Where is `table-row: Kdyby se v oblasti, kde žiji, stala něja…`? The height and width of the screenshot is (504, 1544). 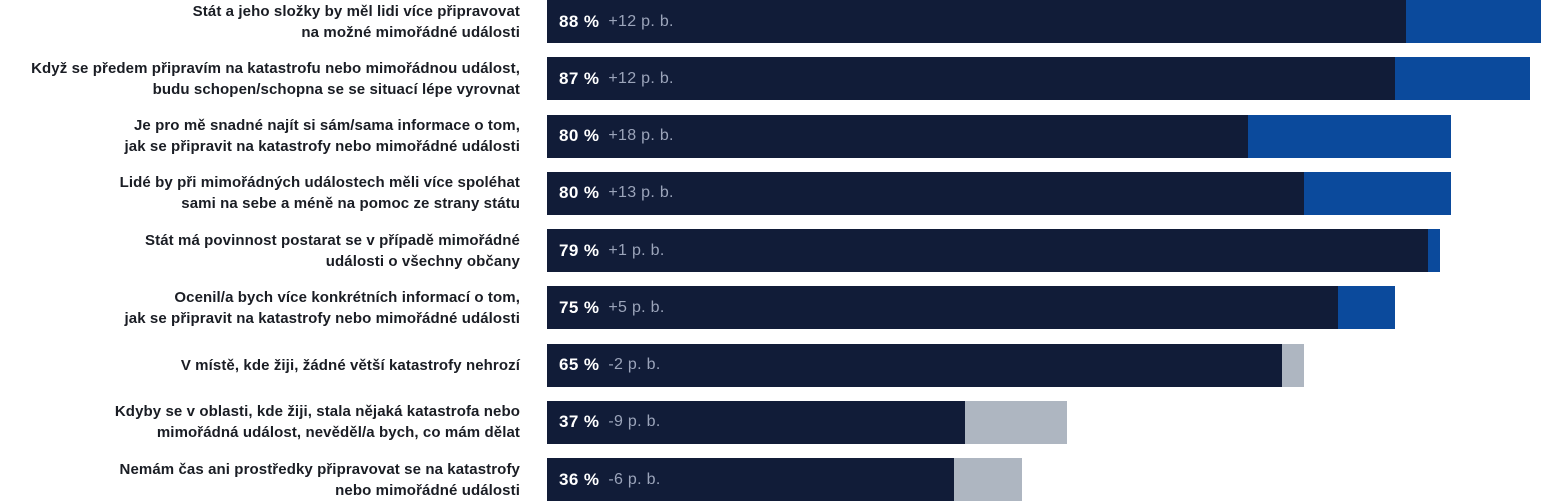 table-row: Kdyby se v oblasti, kde žiji, stala něja… is located at coordinates (772, 422).